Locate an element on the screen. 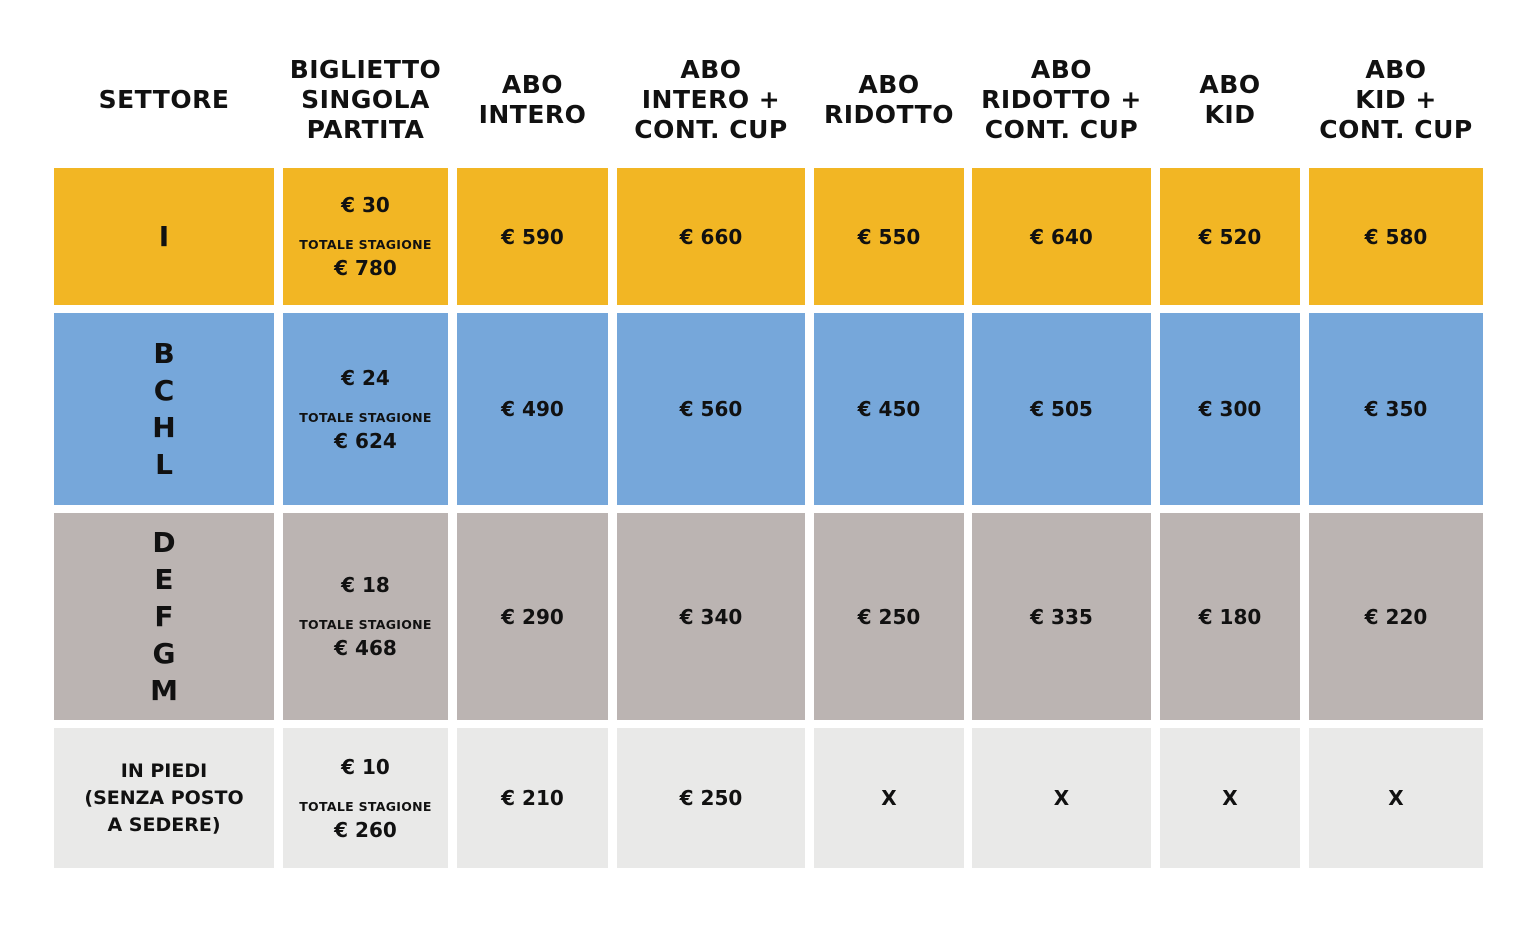  abo-intero-cont-cup-price: € 340 is located at coordinates (711, 616).